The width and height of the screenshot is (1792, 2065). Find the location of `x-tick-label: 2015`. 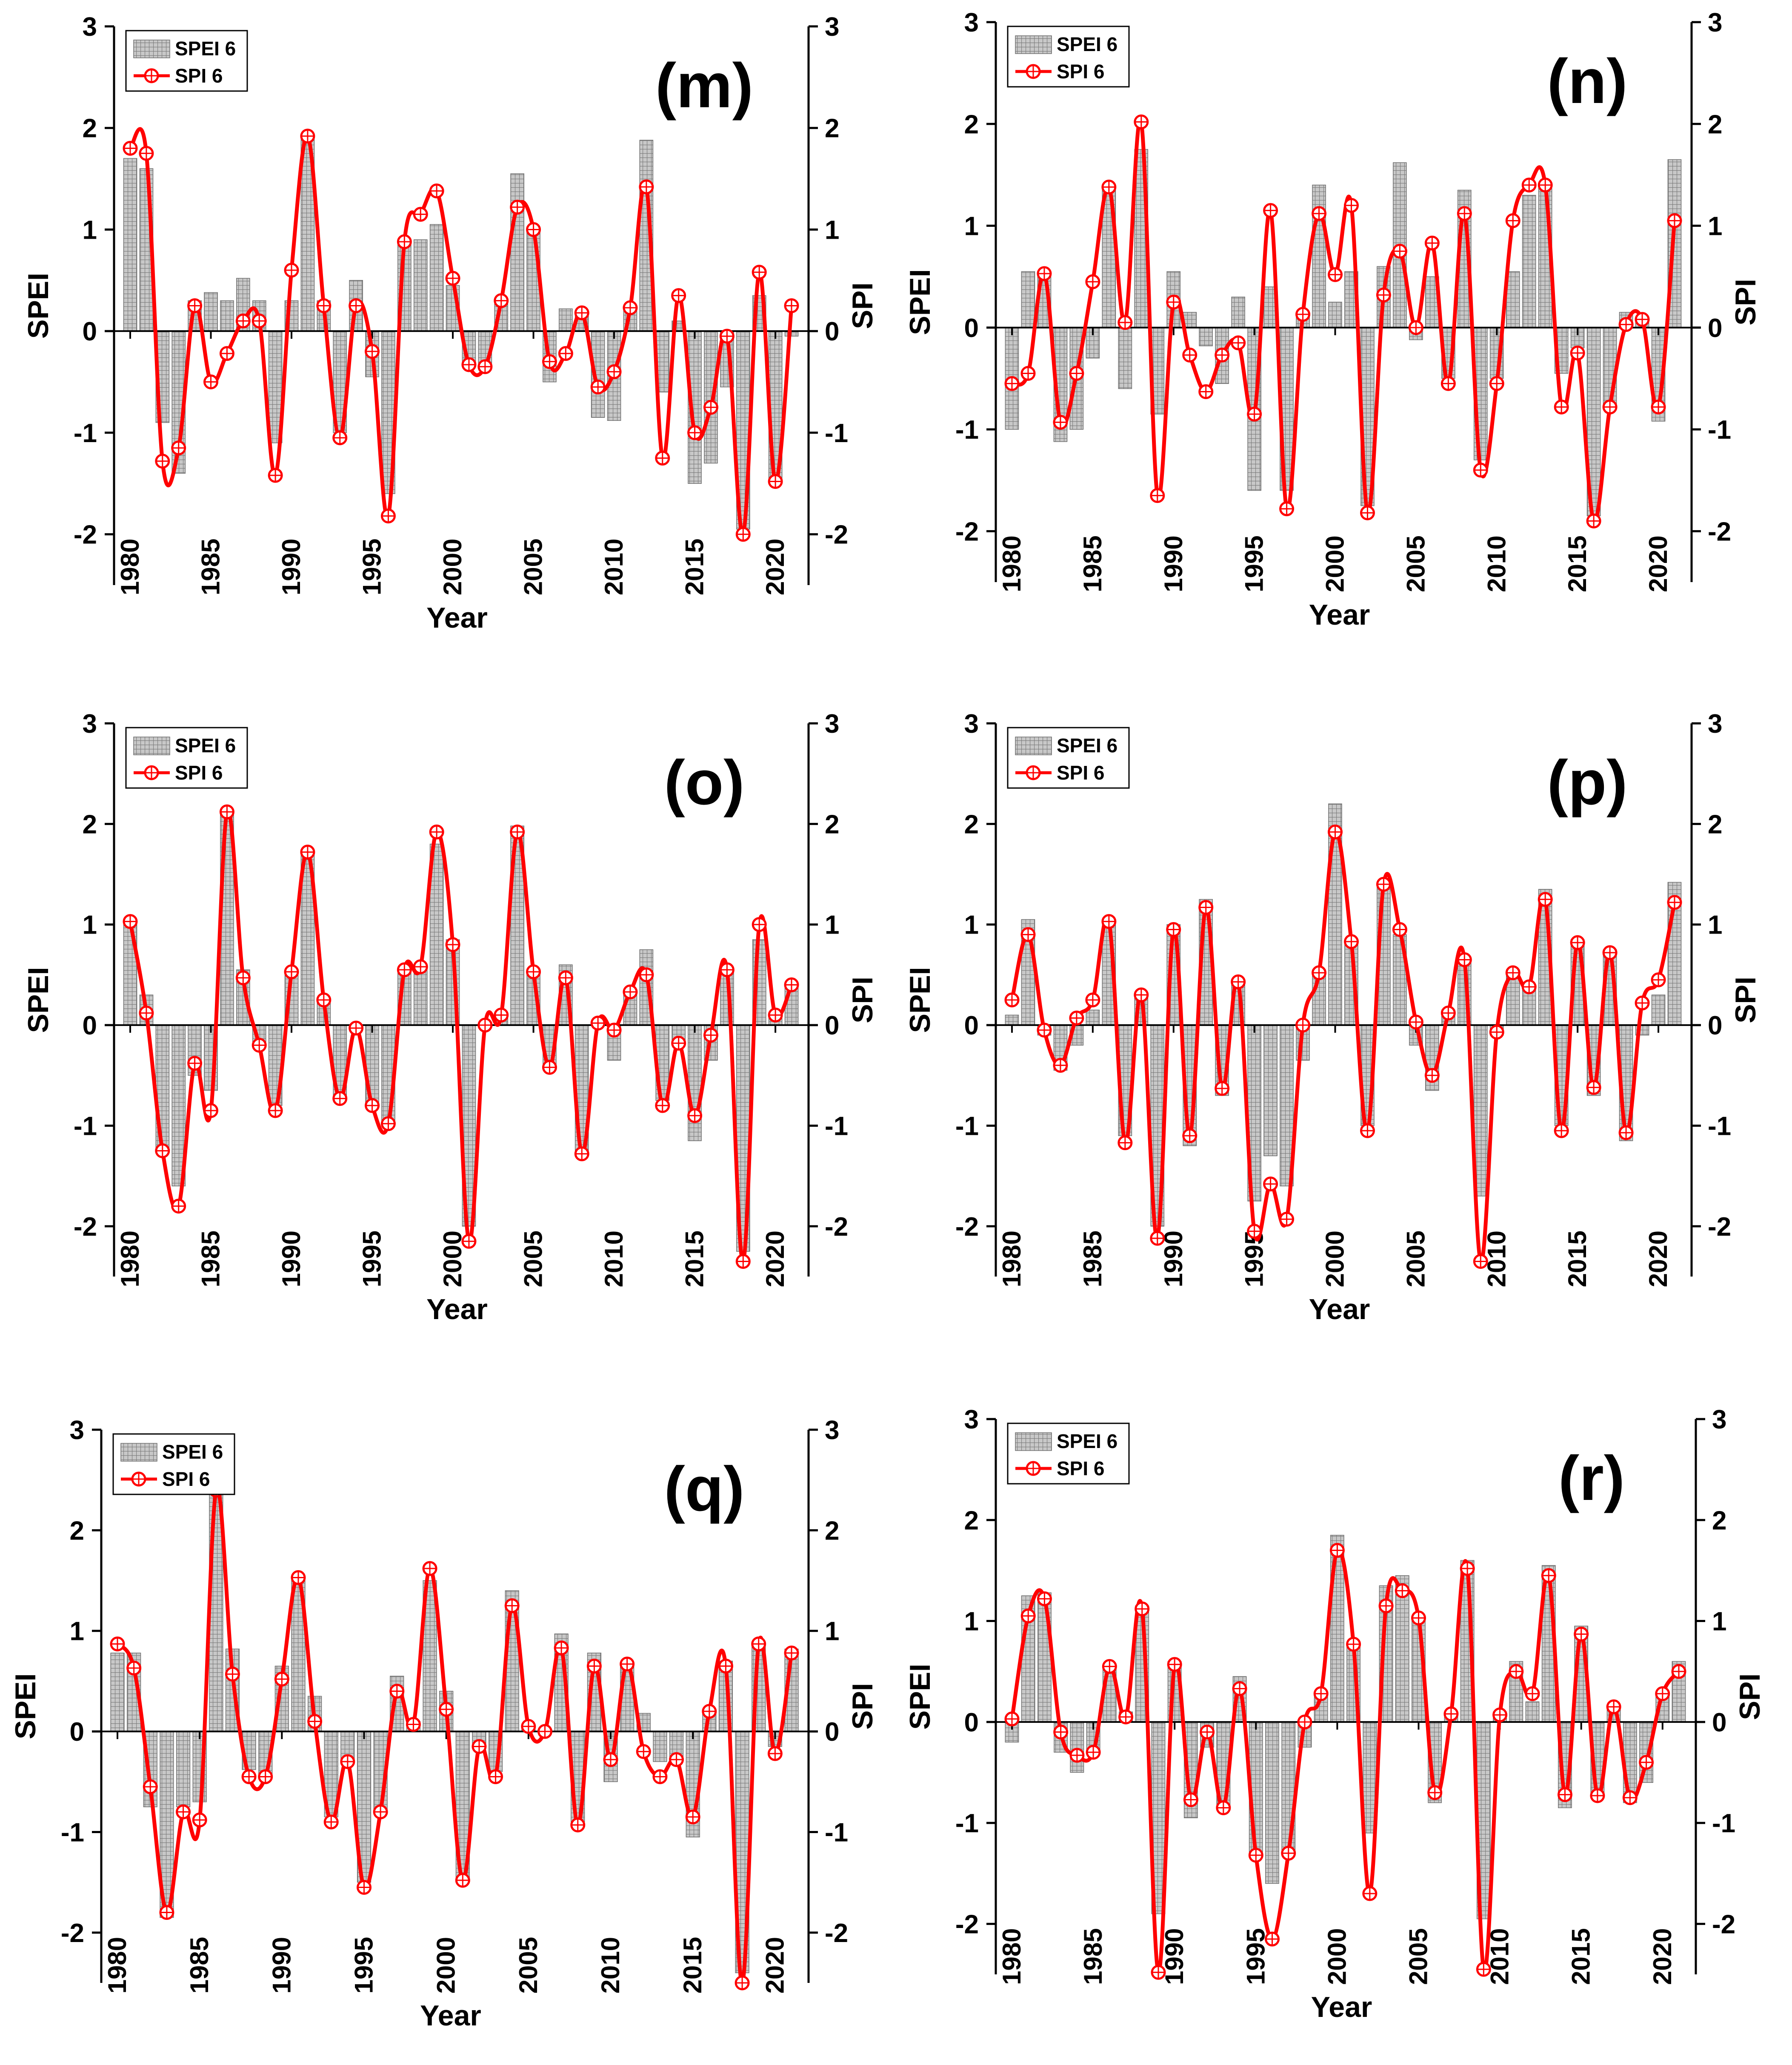

x-tick-label: 2015 is located at coordinates (694, 1259).